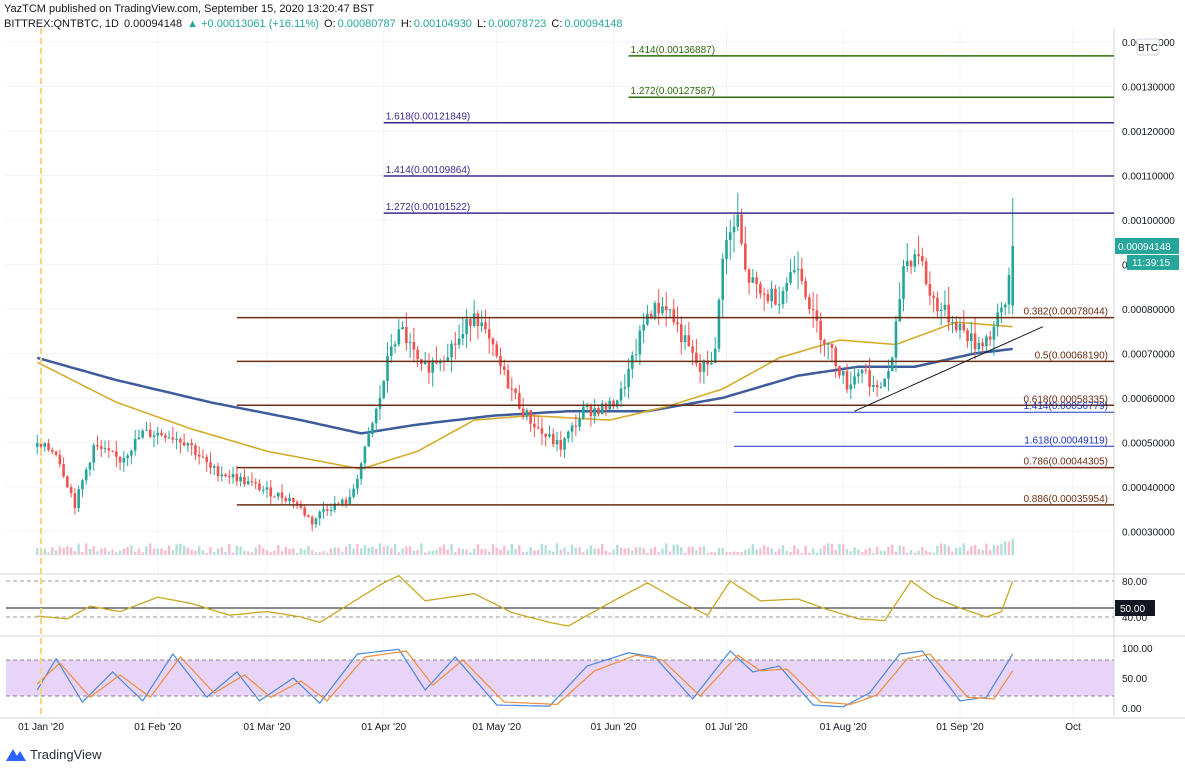  Describe the element at coordinates (1065, 406) in the screenshot. I see `fib-level-label: 1.414(0.00056779)` at that location.